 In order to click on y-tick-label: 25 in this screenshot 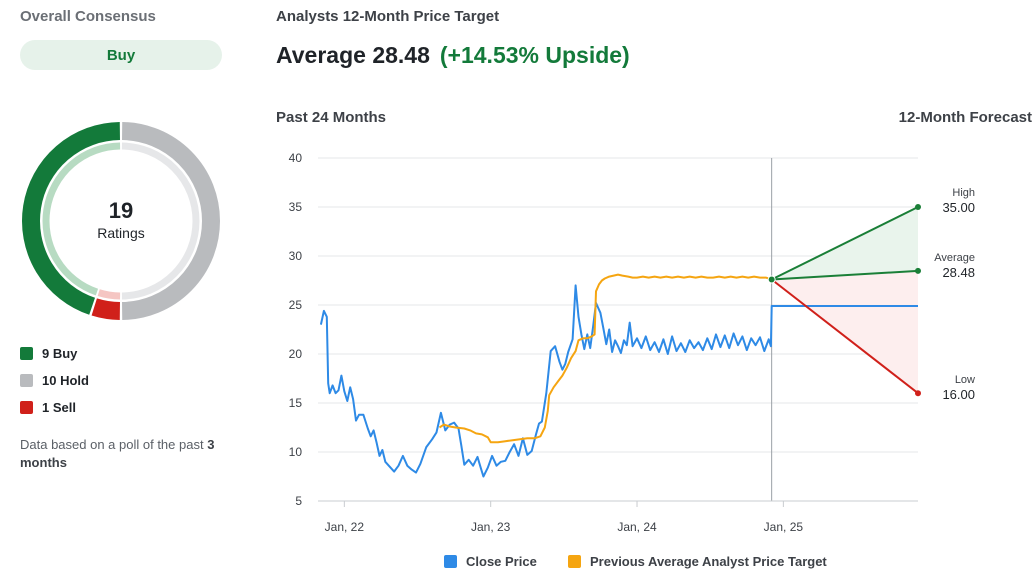, I will do `click(296, 305)`.